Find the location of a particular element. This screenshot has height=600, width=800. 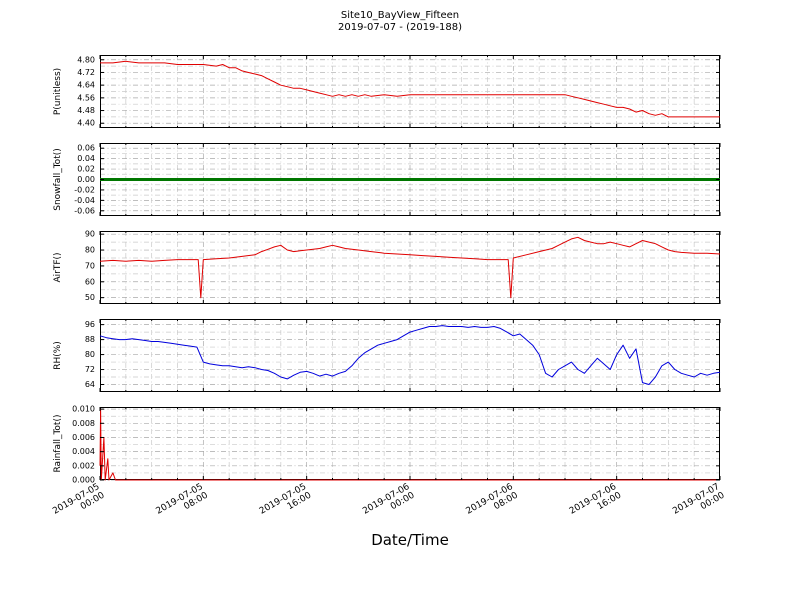

y-axis-label: P(unitless) is located at coordinates (58, 91).